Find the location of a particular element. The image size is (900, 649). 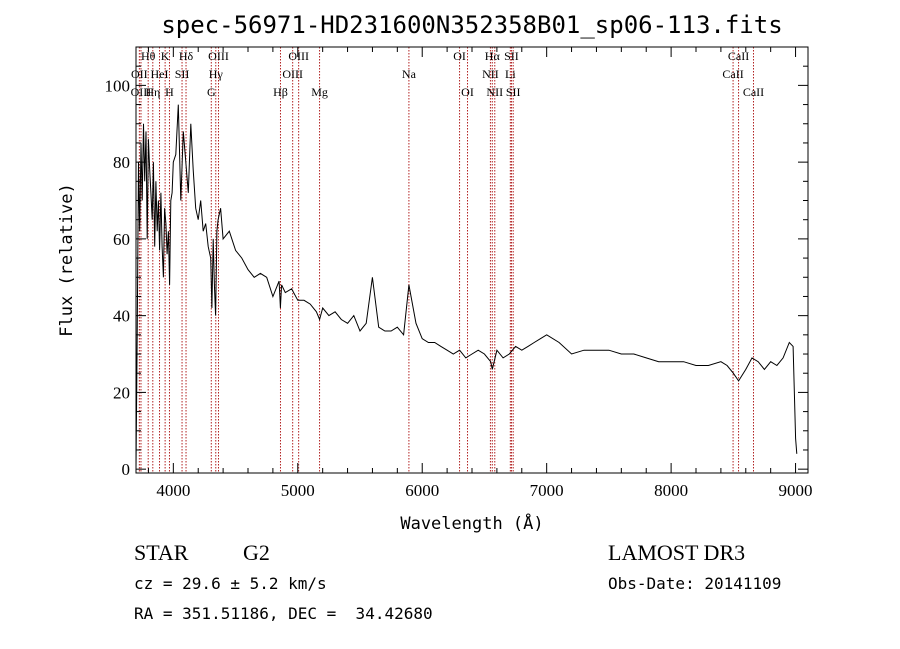

y-tick-label-2: 40 is located at coordinates (121, 316).